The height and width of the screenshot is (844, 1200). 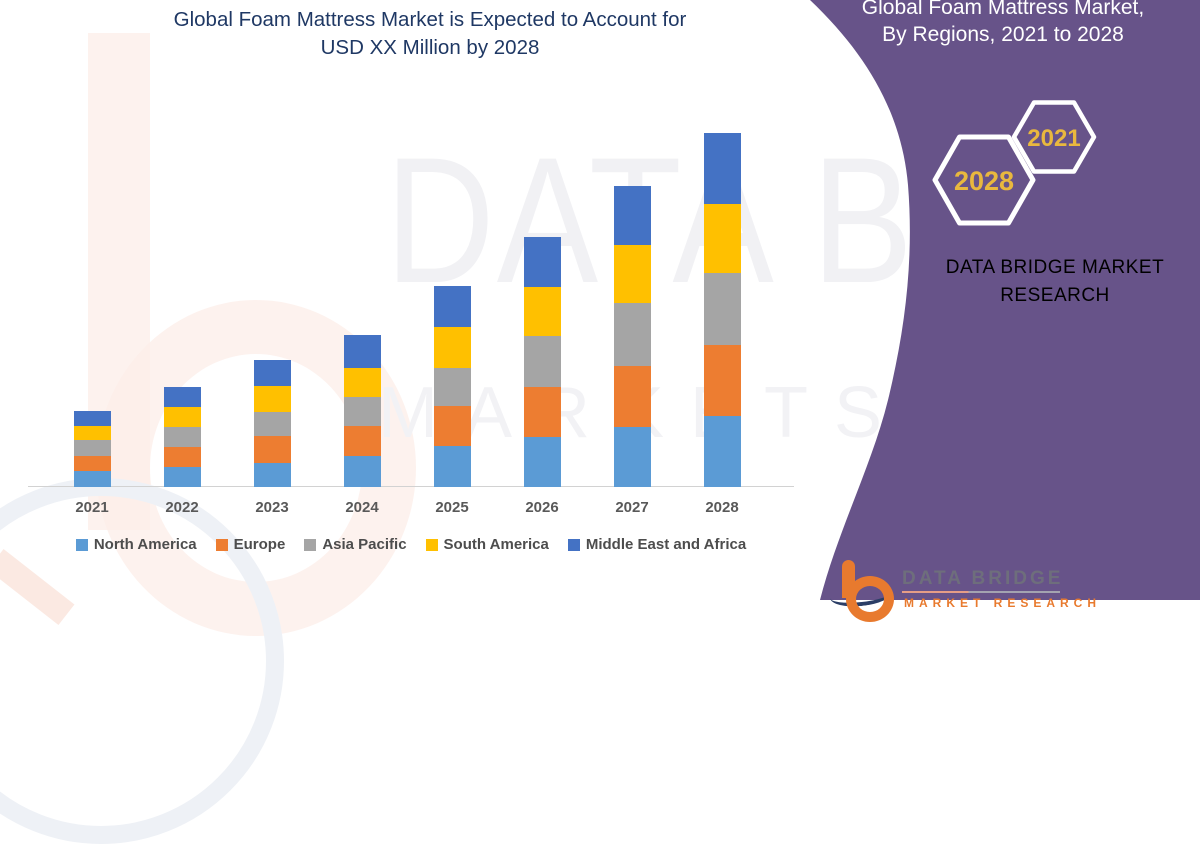 What do you see at coordinates (666, 544) in the screenshot?
I see `legend-label: Middle East and Africa` at bounding box center [666, 544].